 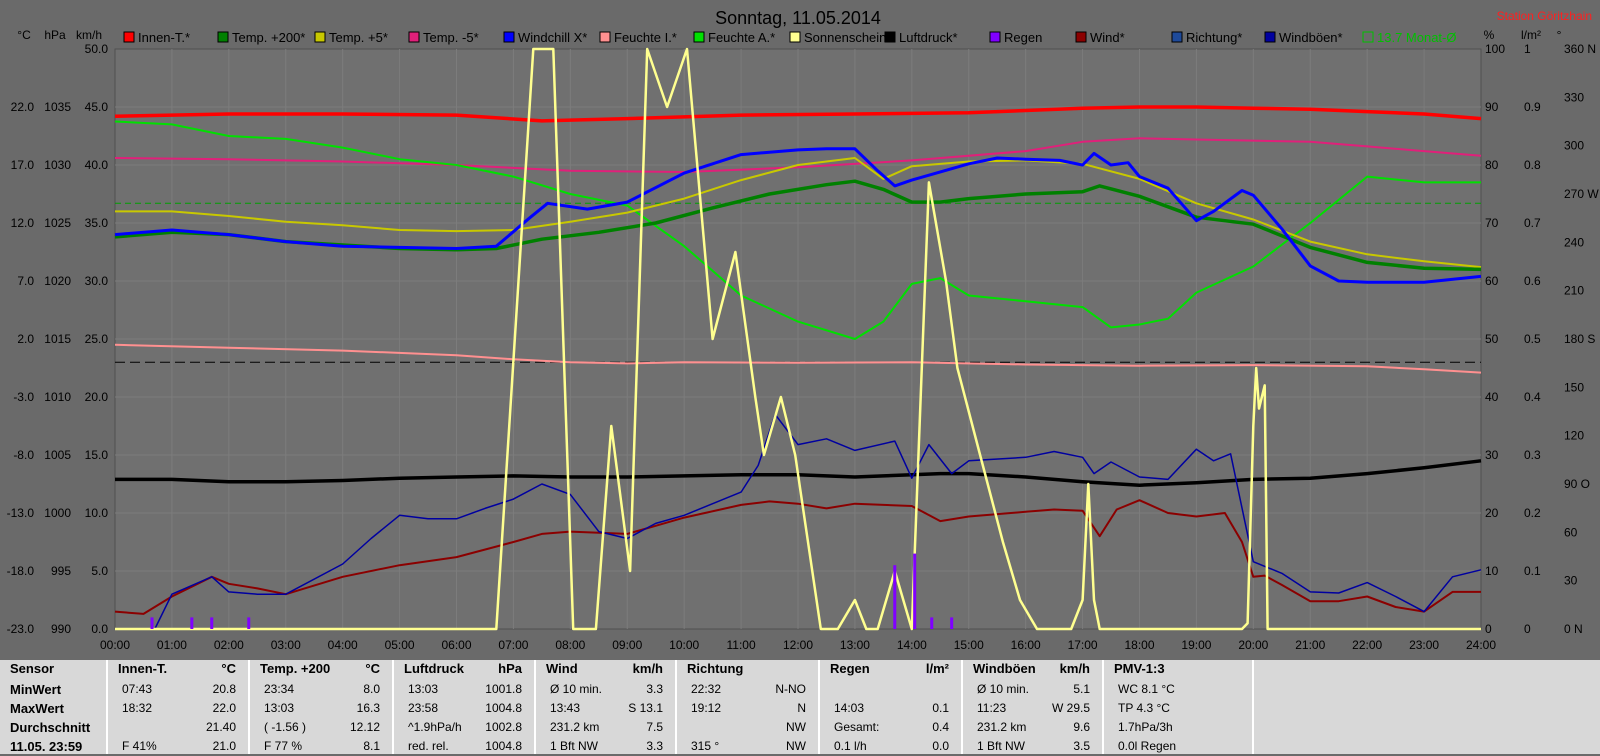 I want to click on table-row: TP 4.3 °C, so click(x=1178, y=708).